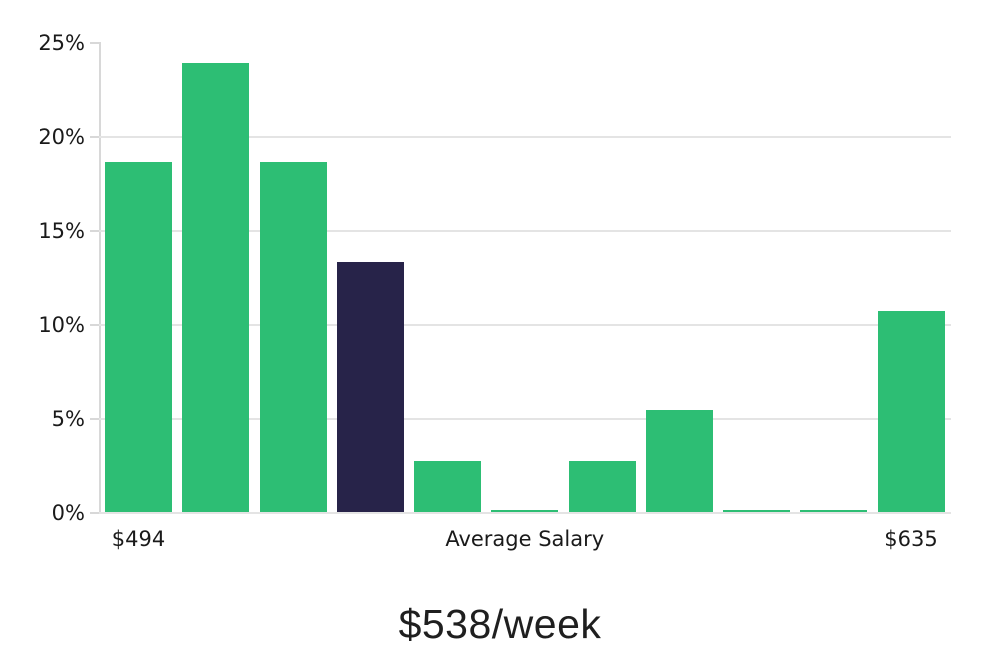 The height and width of the screenshot is (660, 1000). I want to click on gridline-20%, so click(525, 137).